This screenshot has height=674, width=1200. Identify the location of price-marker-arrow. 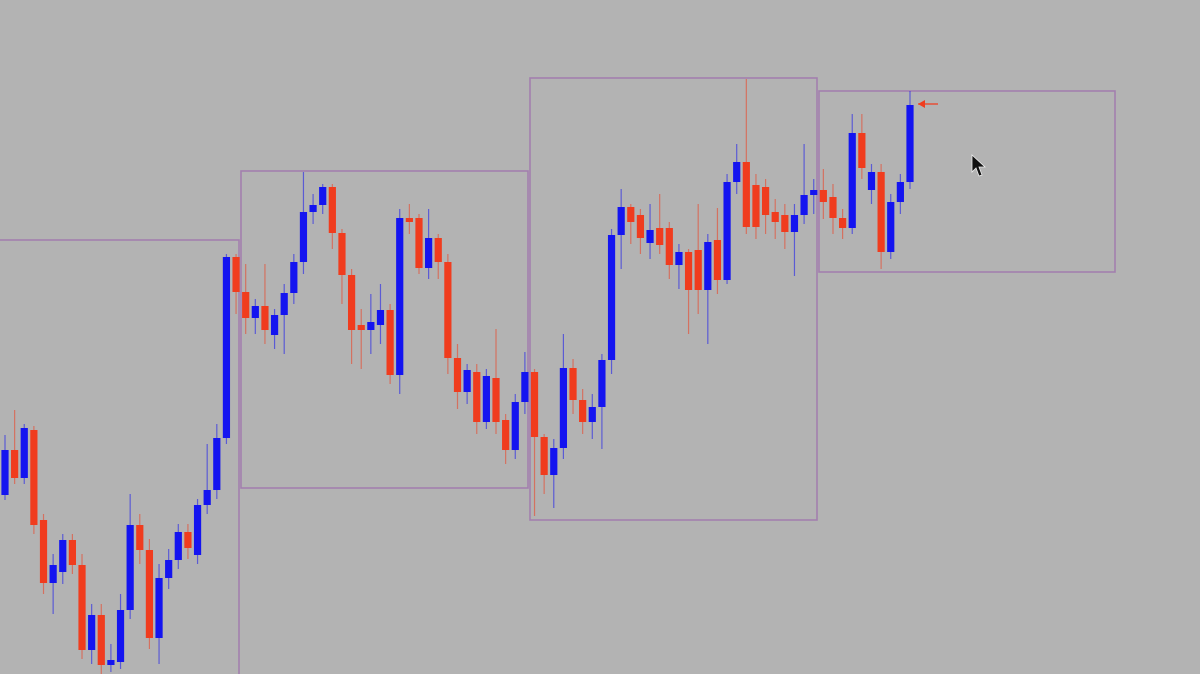
(921, 104).